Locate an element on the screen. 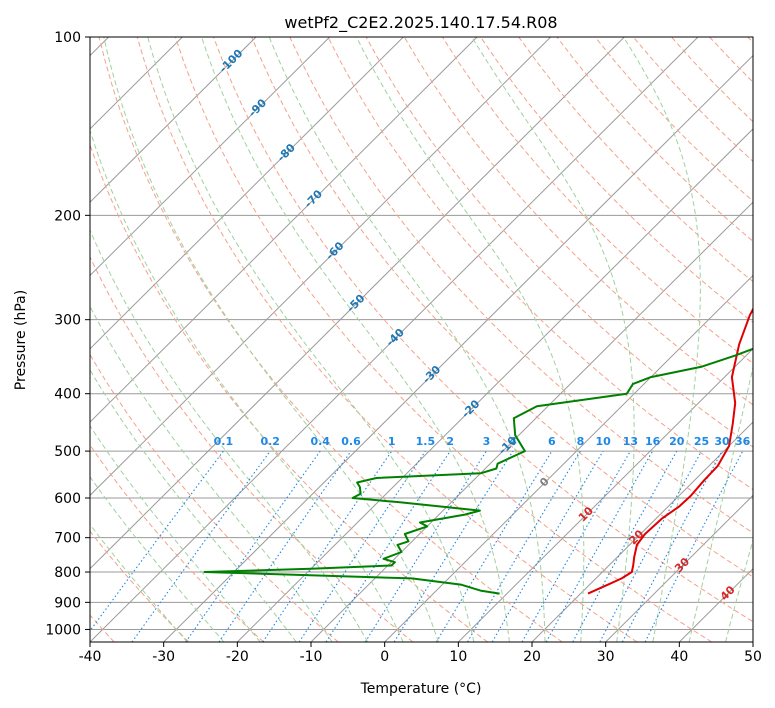 Image resolution: width=775 pixels, height=708 pixels. temperature-line is located at coordinates (670, 450).